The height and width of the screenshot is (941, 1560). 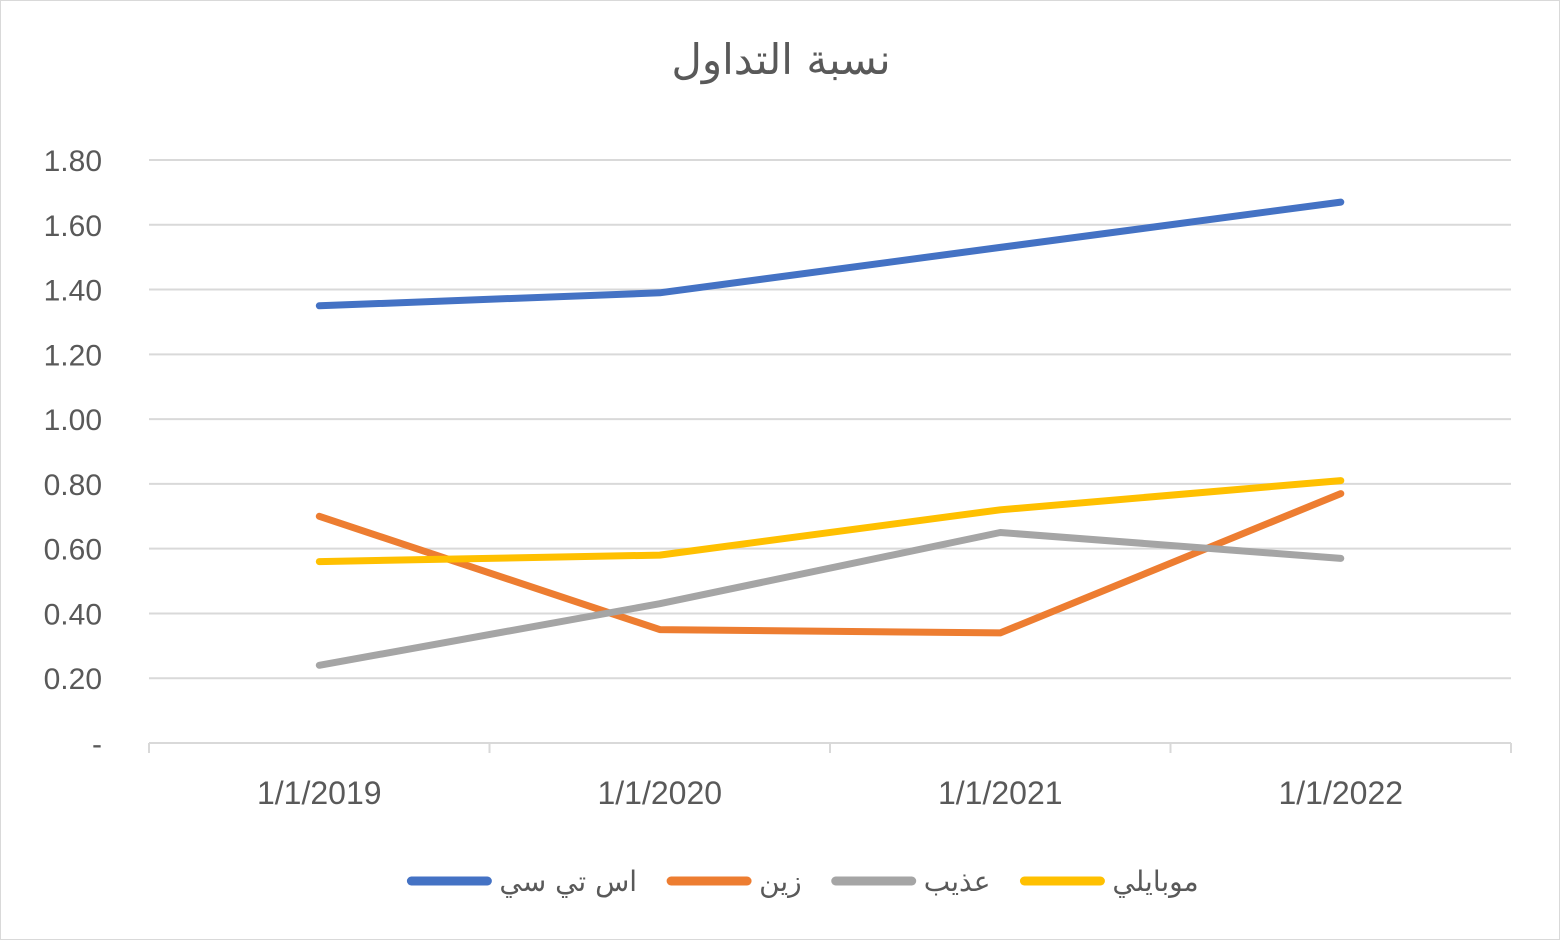 I want to click on y-tick-label: 0.80, so click(x=73, y=485).